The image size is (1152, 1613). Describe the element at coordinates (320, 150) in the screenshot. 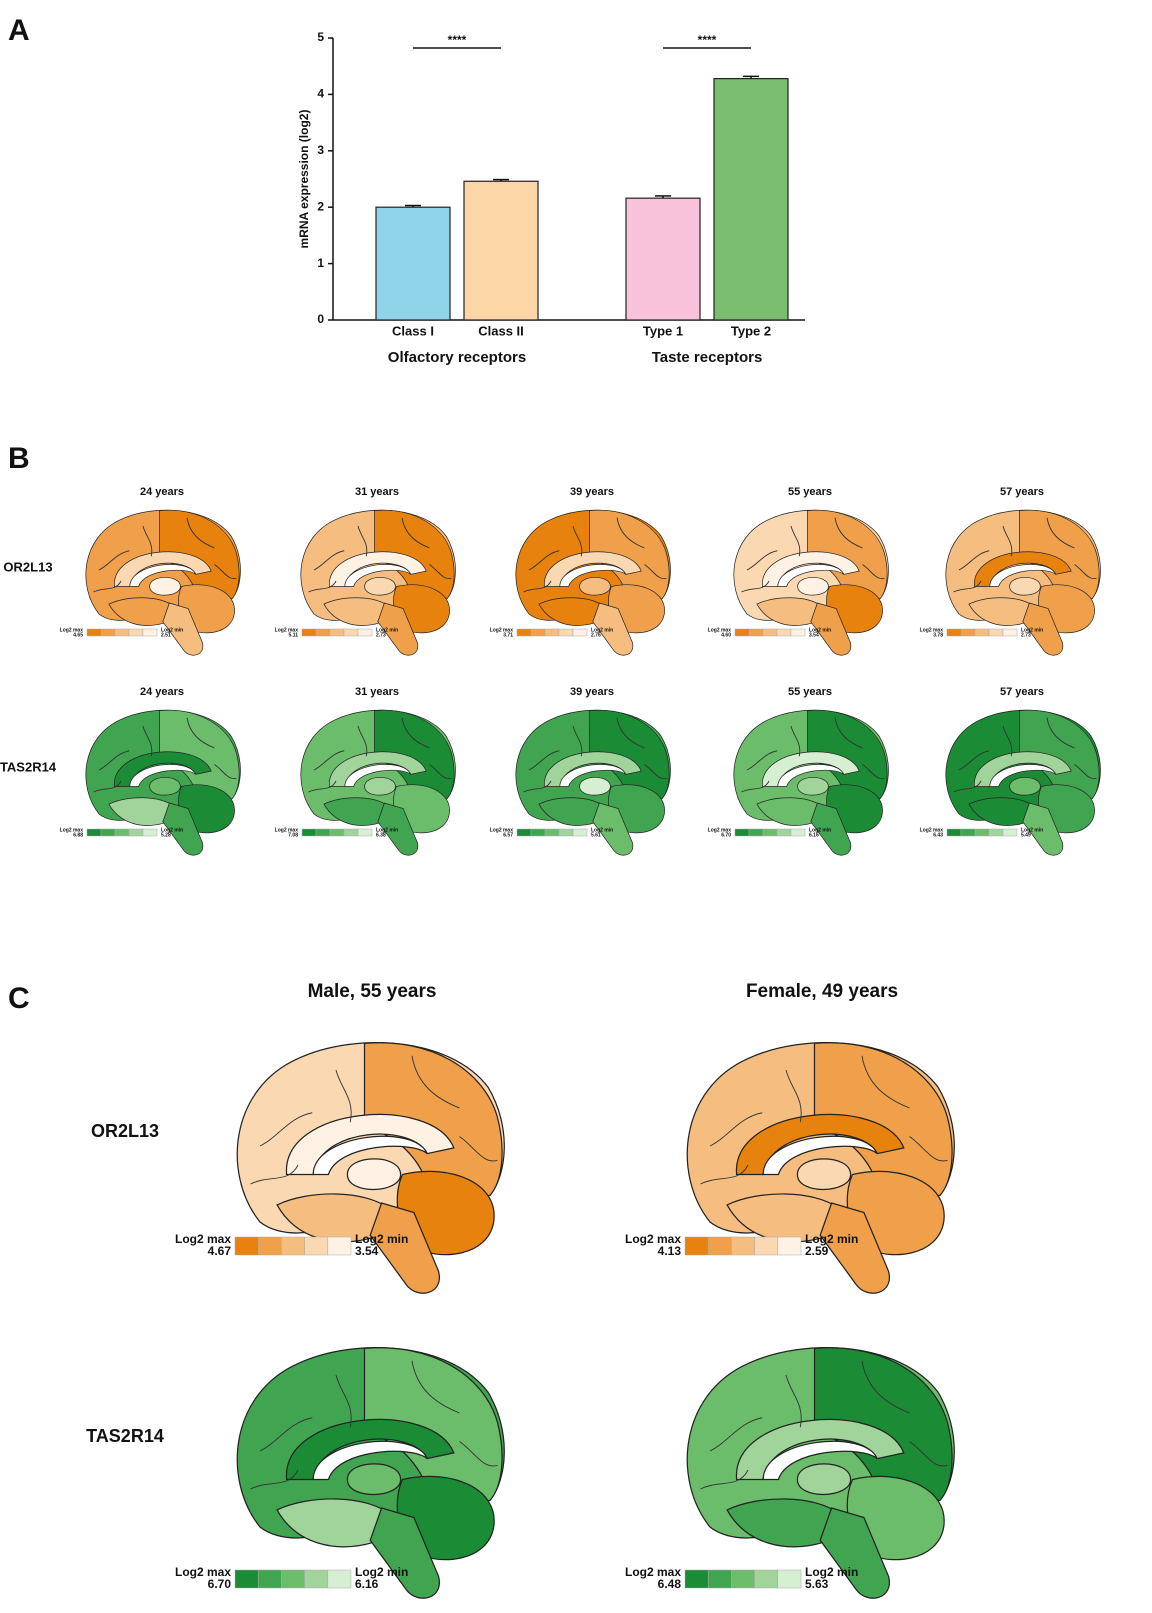

I see `y-tick-label: 3` at that location.